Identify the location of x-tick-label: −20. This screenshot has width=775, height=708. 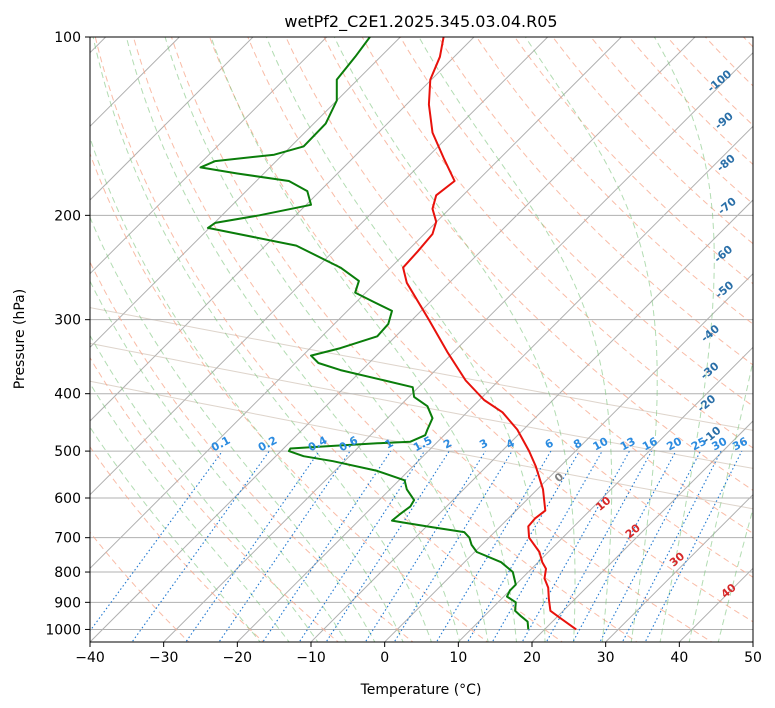
(238, 658).